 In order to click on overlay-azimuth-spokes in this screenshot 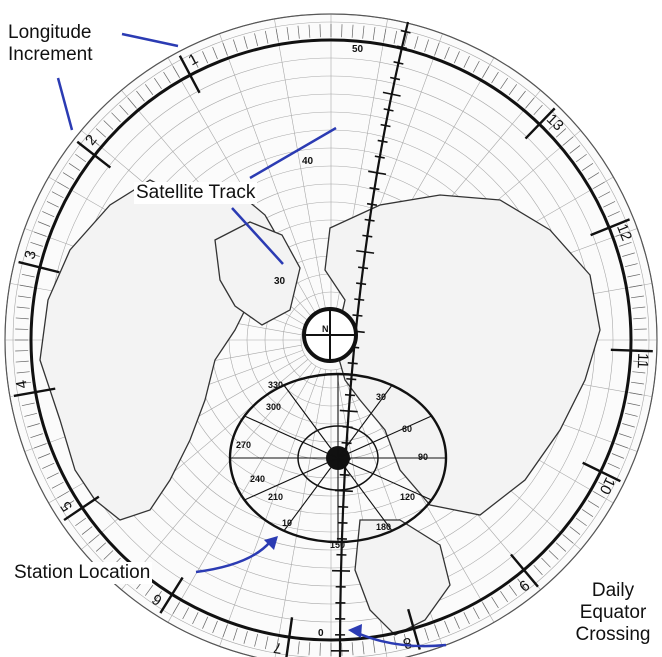, I will do `click(338, 458)`.